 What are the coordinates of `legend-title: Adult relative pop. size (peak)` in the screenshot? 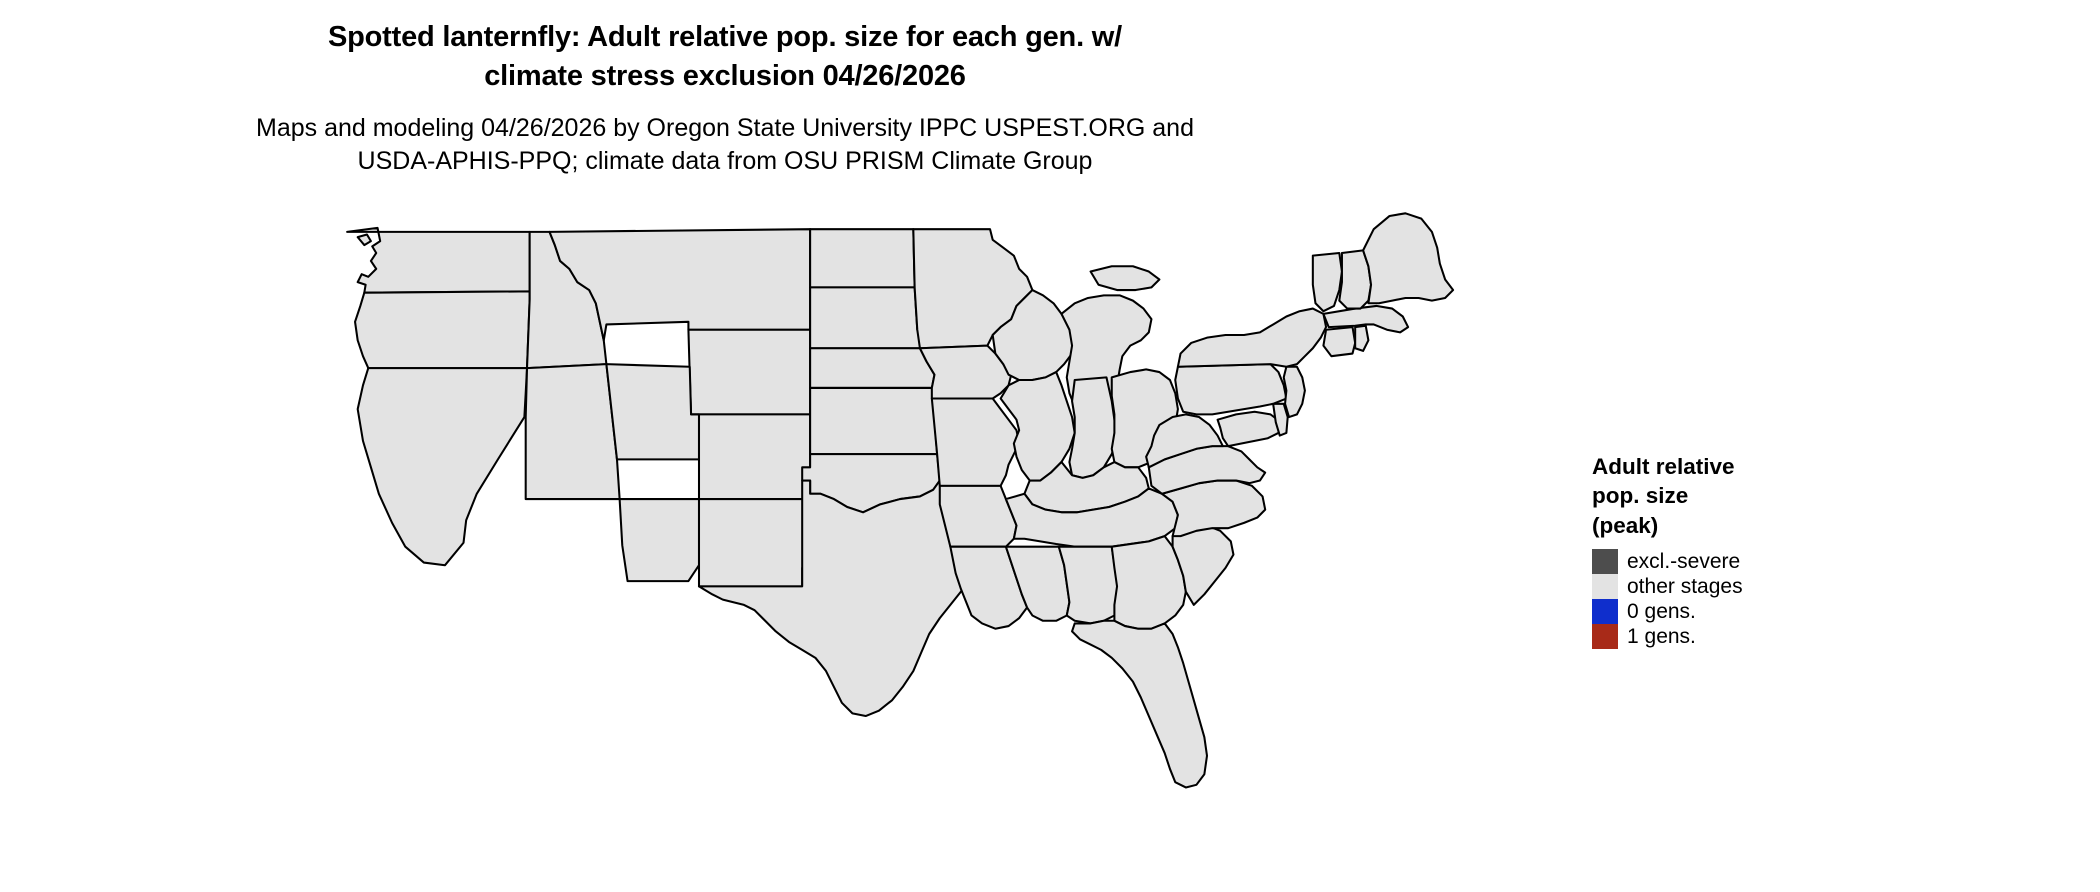 It's located at (1663, 496).